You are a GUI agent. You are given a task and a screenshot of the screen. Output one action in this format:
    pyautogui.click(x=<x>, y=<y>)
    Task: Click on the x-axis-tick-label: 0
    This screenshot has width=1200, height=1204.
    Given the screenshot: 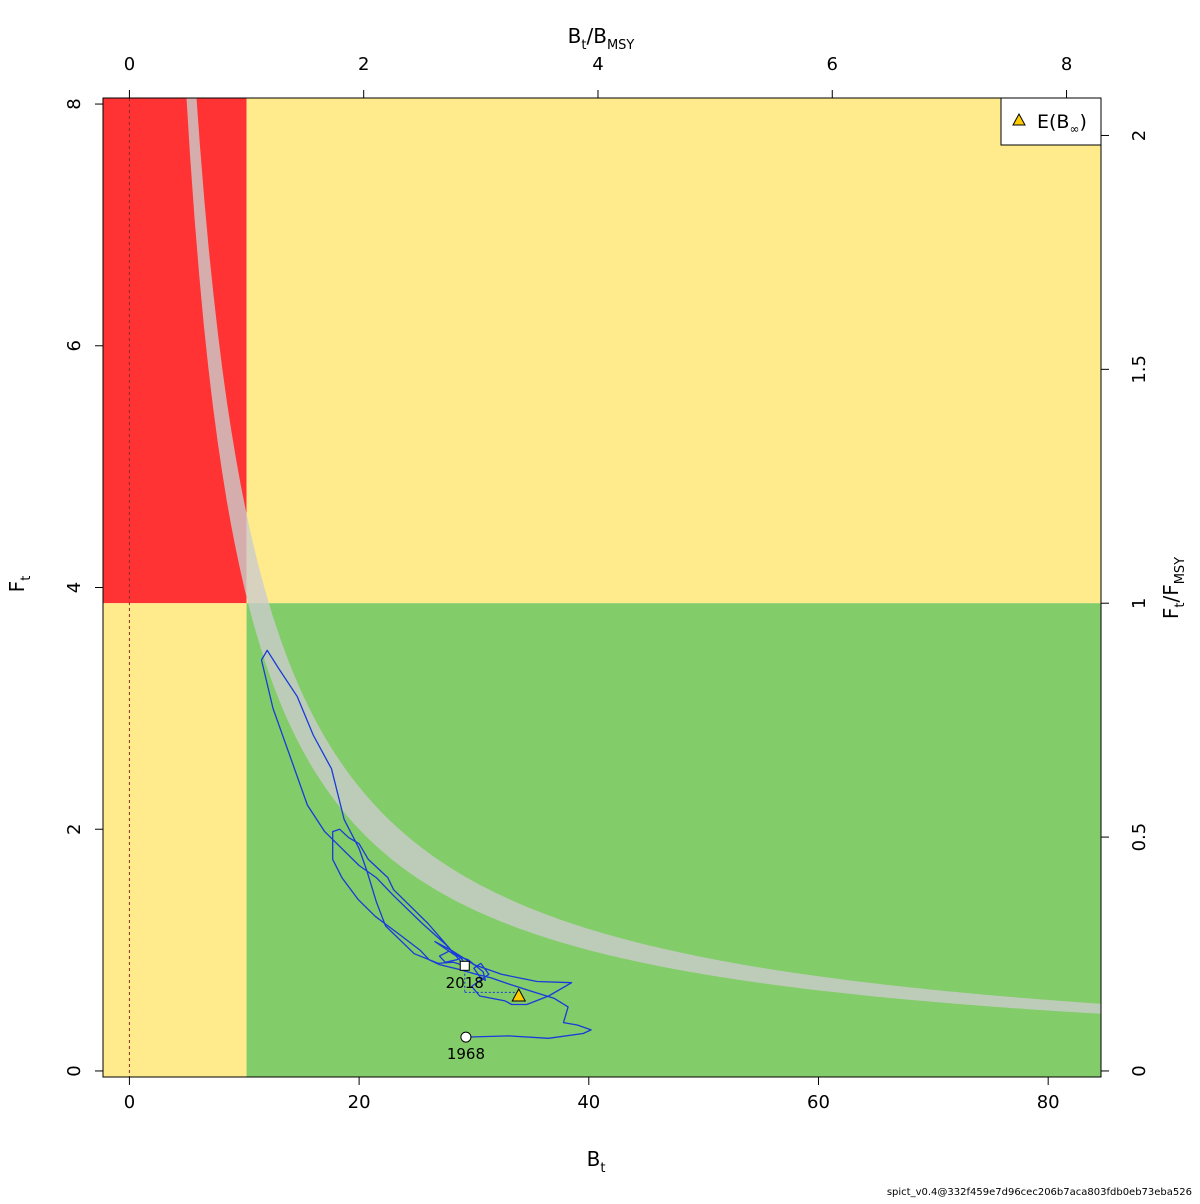 What is the action you would take?
    pyautogui.click(x=129, y=1102)
    